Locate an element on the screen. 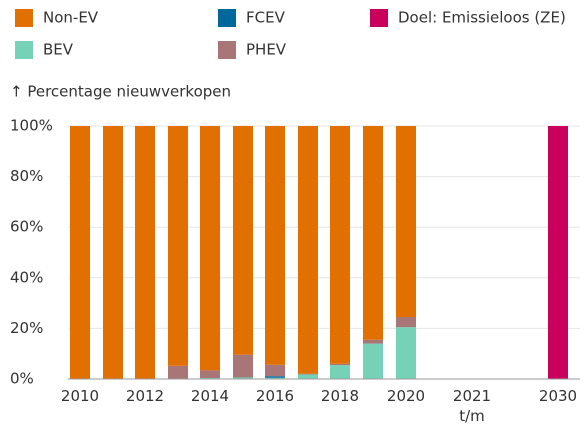 This screenshot has height=425, width=585. legend-label: Non-EV is located at coordinates (71, 18).